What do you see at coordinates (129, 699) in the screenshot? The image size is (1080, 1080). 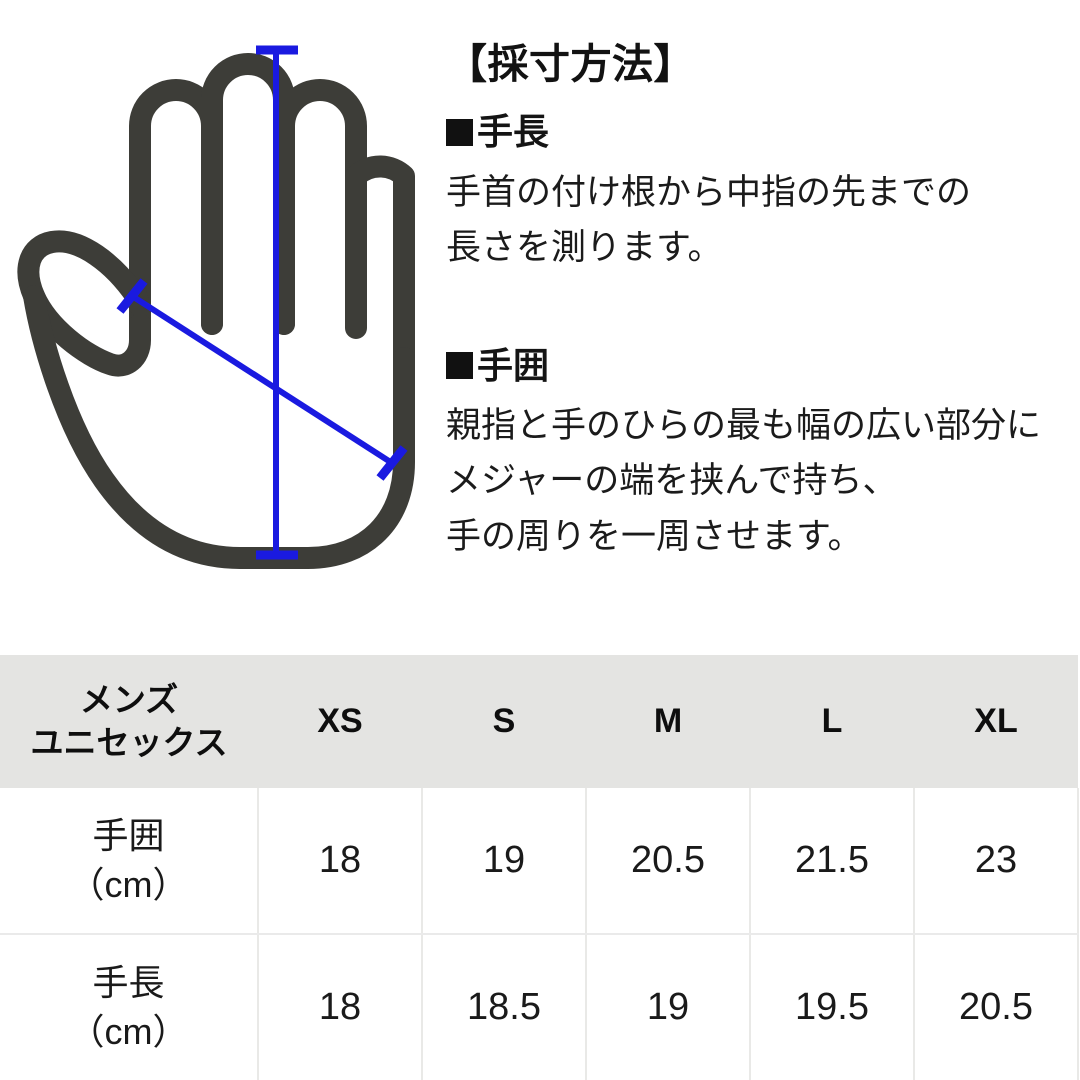 I see `header-category-line-1: メンズ` at bounding box center [129, 699].